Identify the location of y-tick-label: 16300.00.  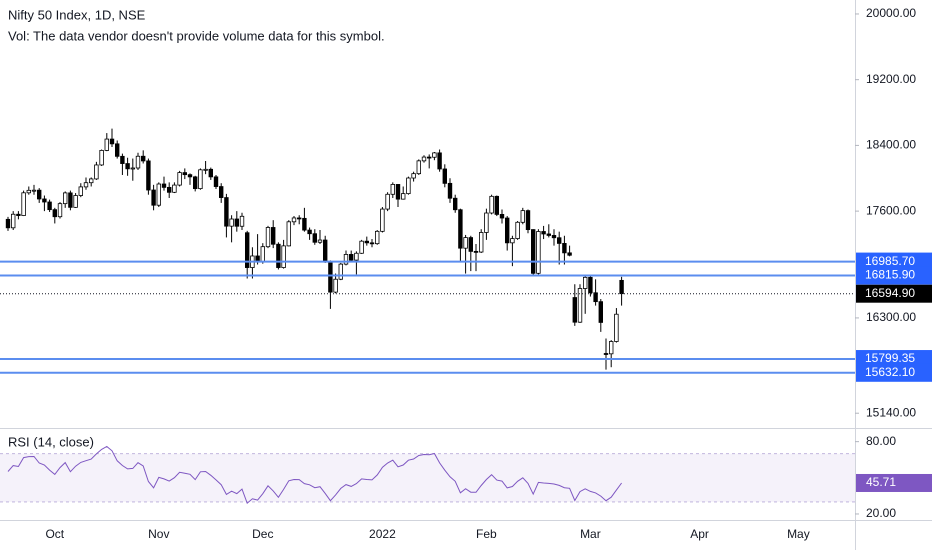
(891, 317).